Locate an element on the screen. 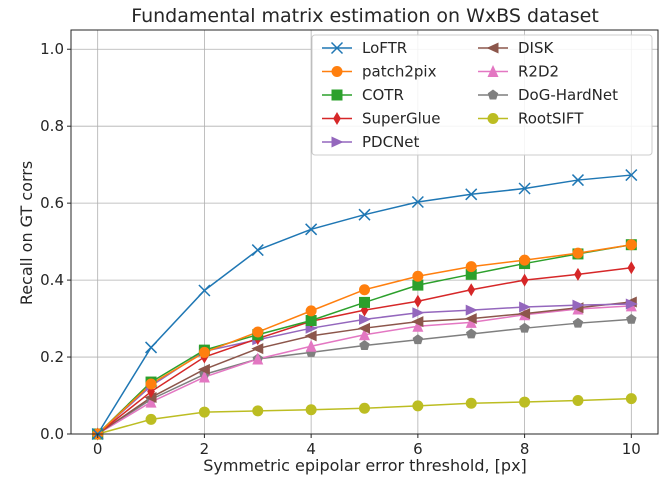 This screenshot has height=481, width=668. legend-entry-disk: DISK is located at coordinates (516, 48).